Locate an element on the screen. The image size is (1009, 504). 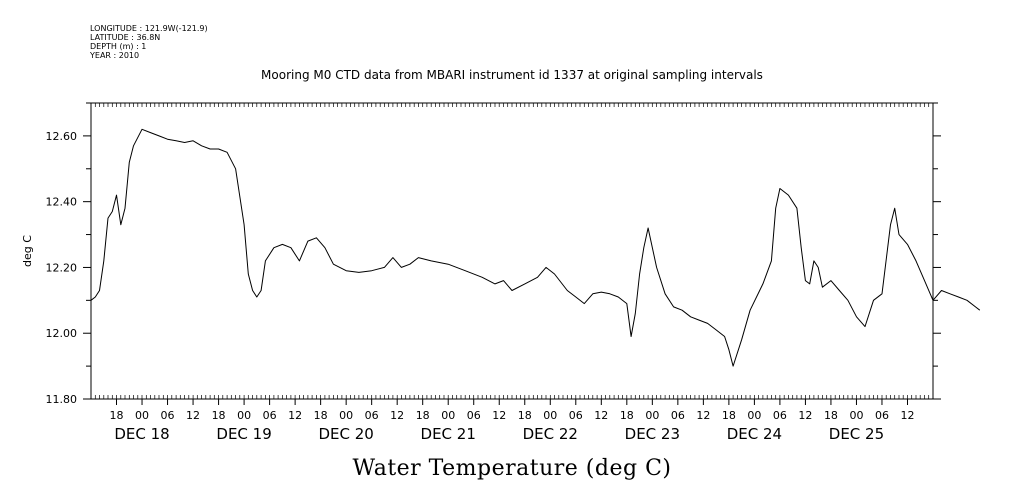
y-axis-label: deg C is located at coordinates (27, 251).